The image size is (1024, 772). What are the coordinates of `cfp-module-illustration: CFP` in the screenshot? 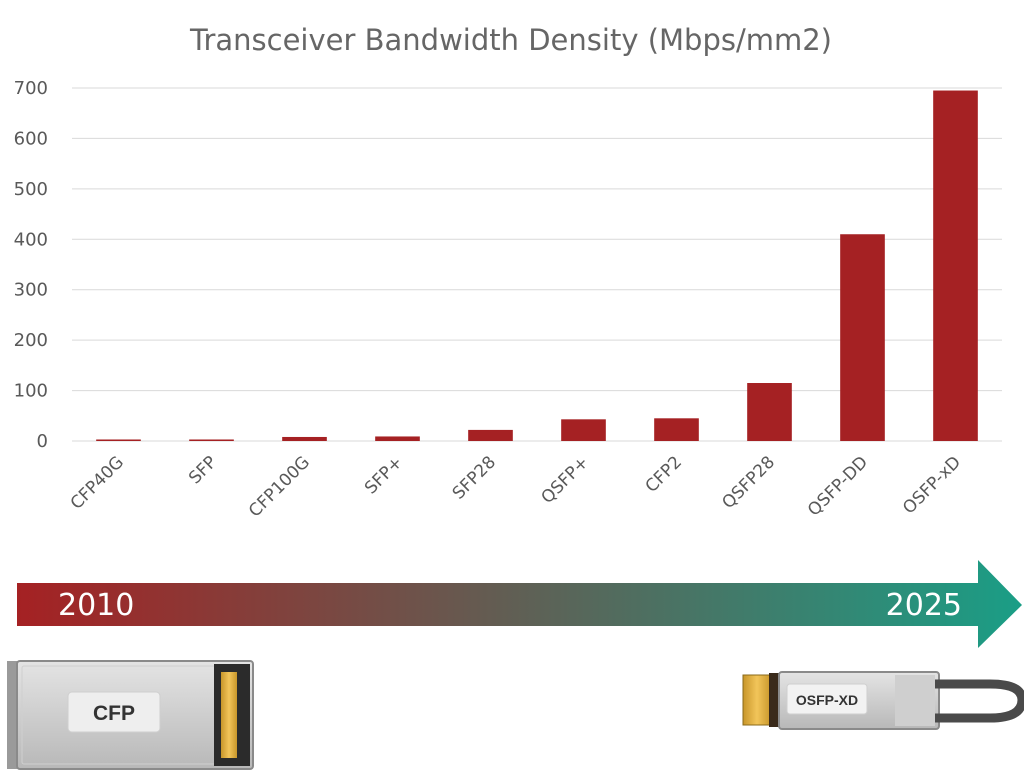 It's located at (130, 715).